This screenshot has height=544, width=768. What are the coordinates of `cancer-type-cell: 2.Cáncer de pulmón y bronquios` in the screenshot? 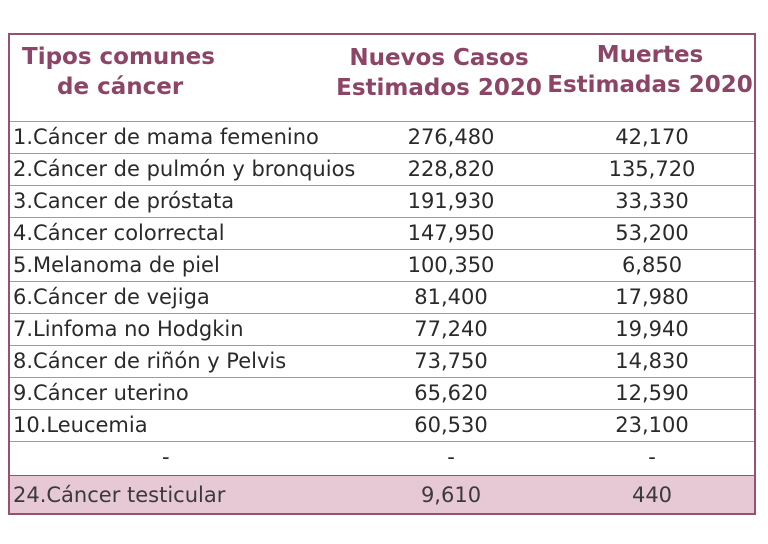 It's located at (184, 169).